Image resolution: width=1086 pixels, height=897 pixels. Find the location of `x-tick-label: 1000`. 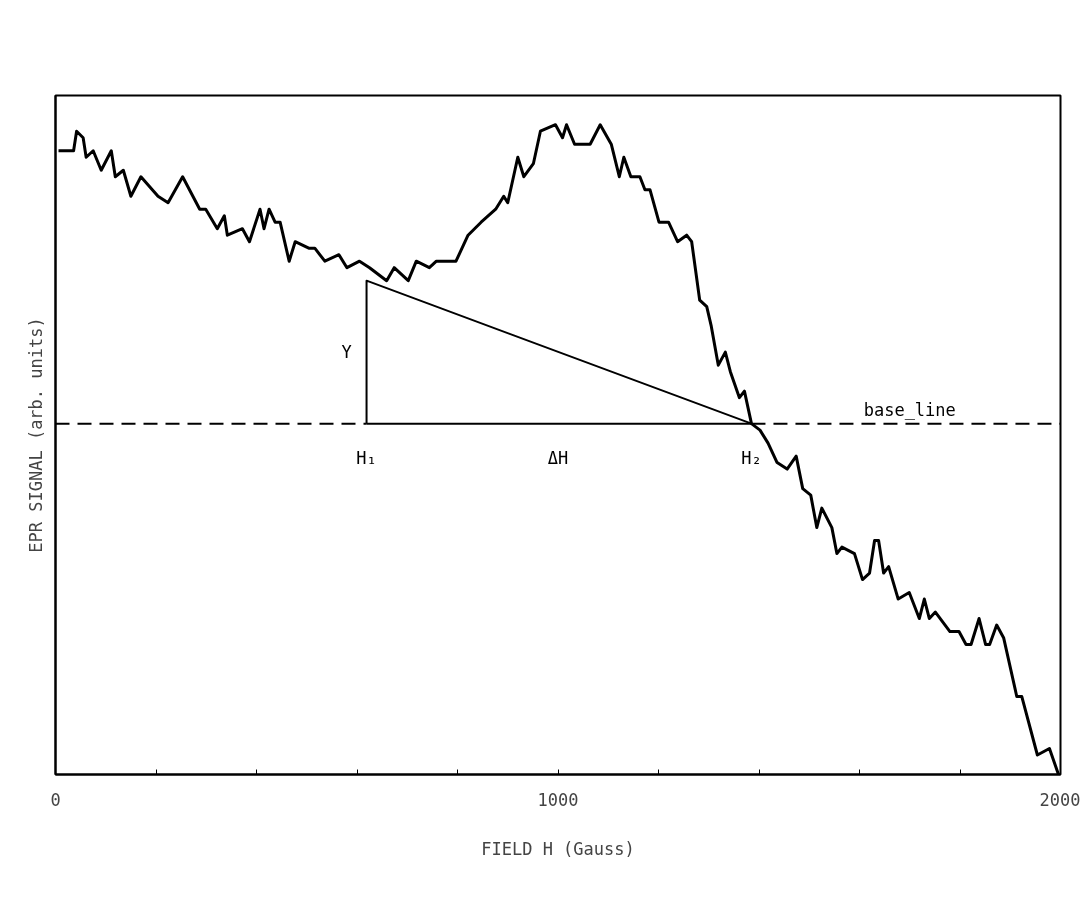

x-tick-label: 1000 is located at coordinates (558, 799).